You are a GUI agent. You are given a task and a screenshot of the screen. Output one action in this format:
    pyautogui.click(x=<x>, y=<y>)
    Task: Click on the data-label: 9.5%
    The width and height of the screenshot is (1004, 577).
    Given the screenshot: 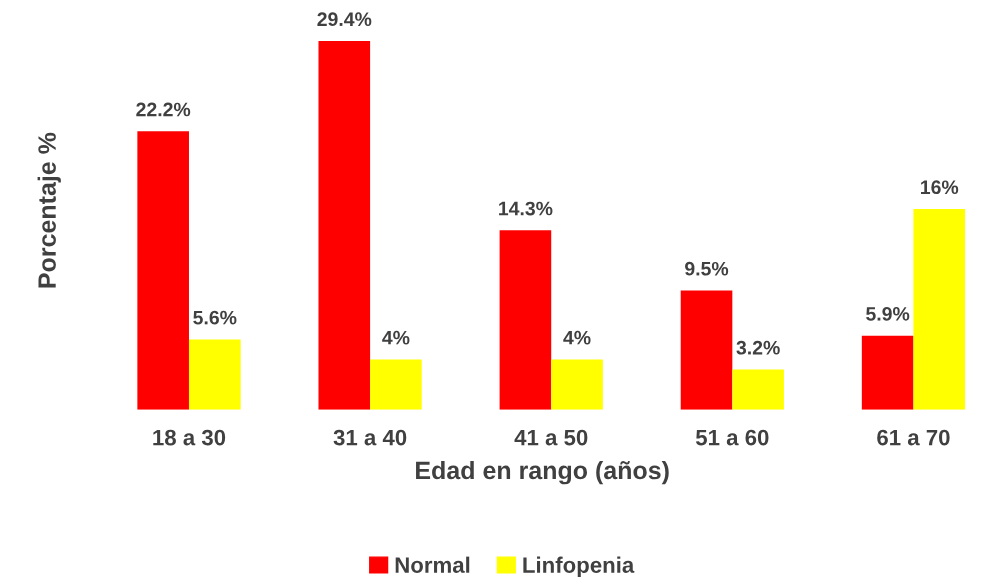 What is the action you would take?
    pyautogui.click(x=707, y=268)
    